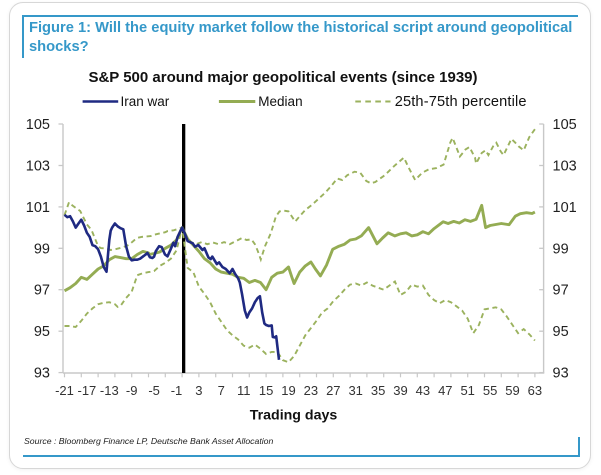 The image size is (601, 475). Describe the element at coordinates (490, 390) in the screenshot. I see `svg-text: 55` at that location.